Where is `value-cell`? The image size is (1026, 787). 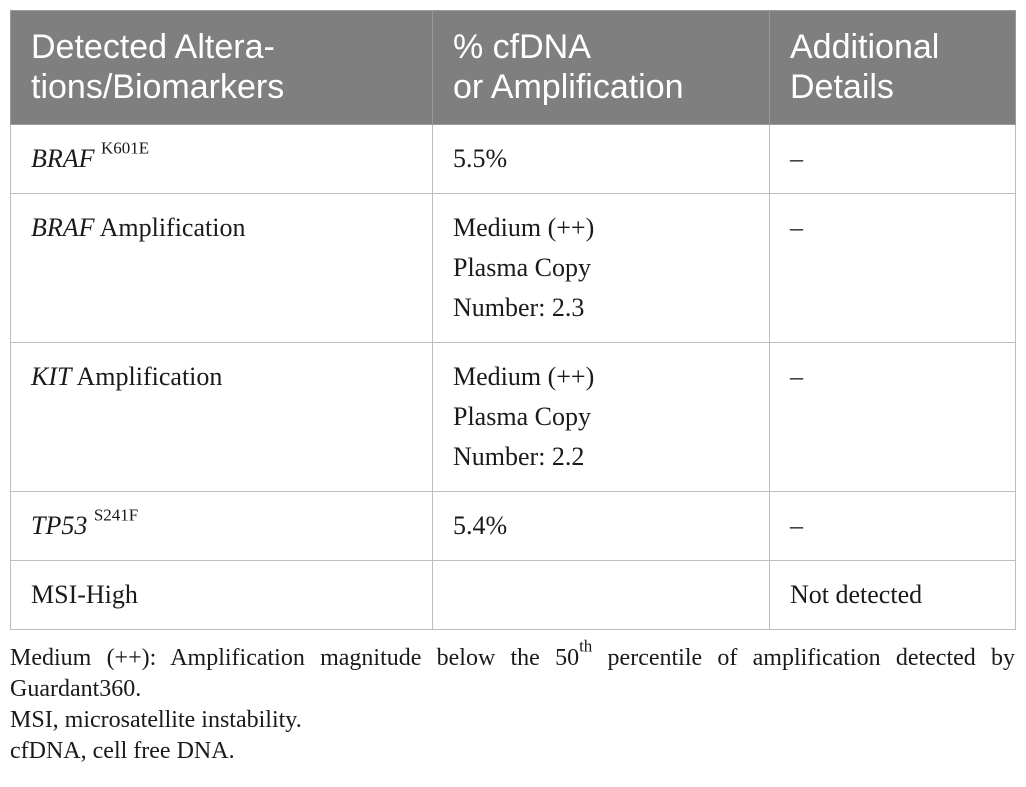
value-cell is located at coordinates (601, 595).